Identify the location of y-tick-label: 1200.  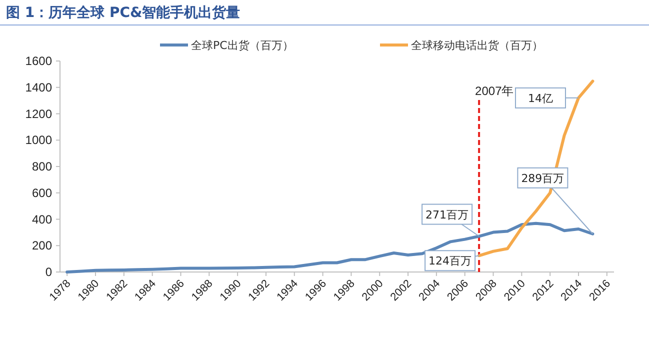
(38, 113).